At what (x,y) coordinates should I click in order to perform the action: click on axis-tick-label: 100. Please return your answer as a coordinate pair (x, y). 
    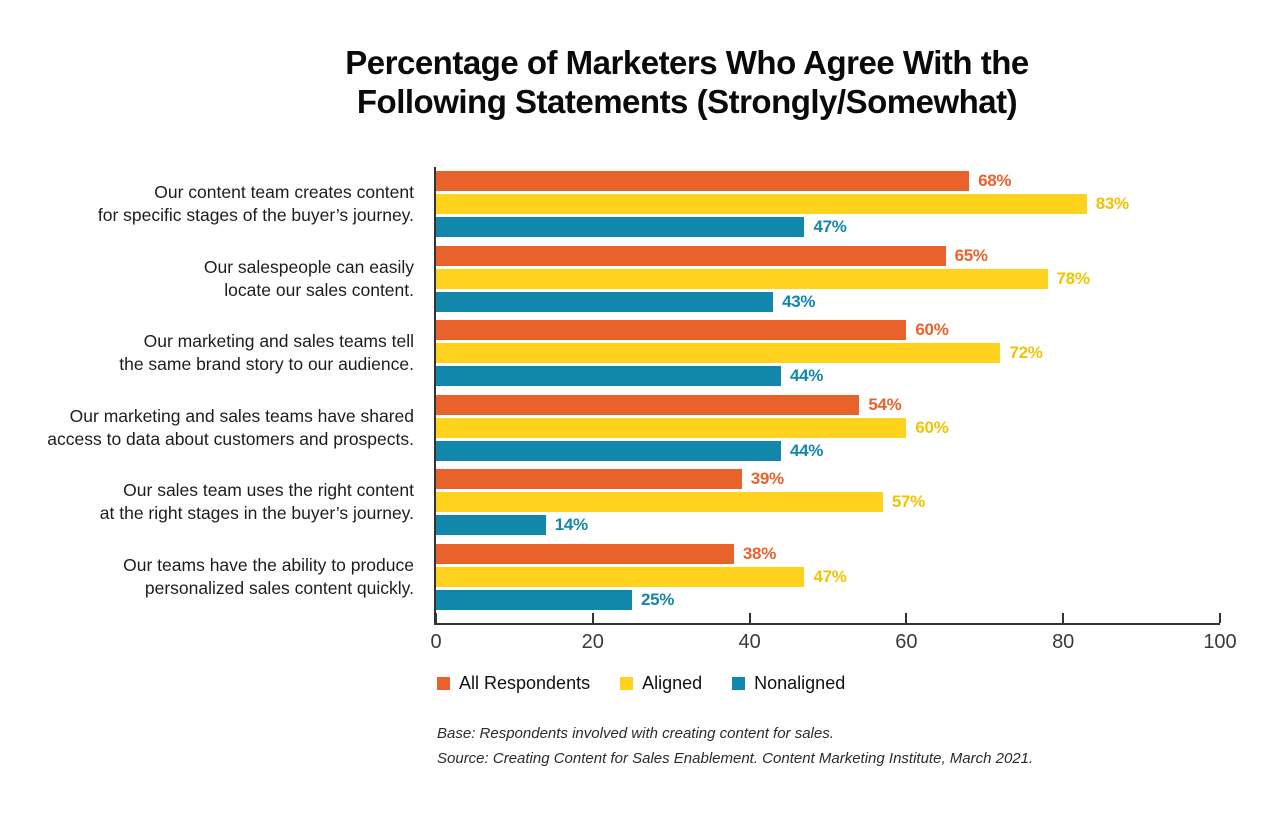
    Looking at the image, I should click on (1220, 642).